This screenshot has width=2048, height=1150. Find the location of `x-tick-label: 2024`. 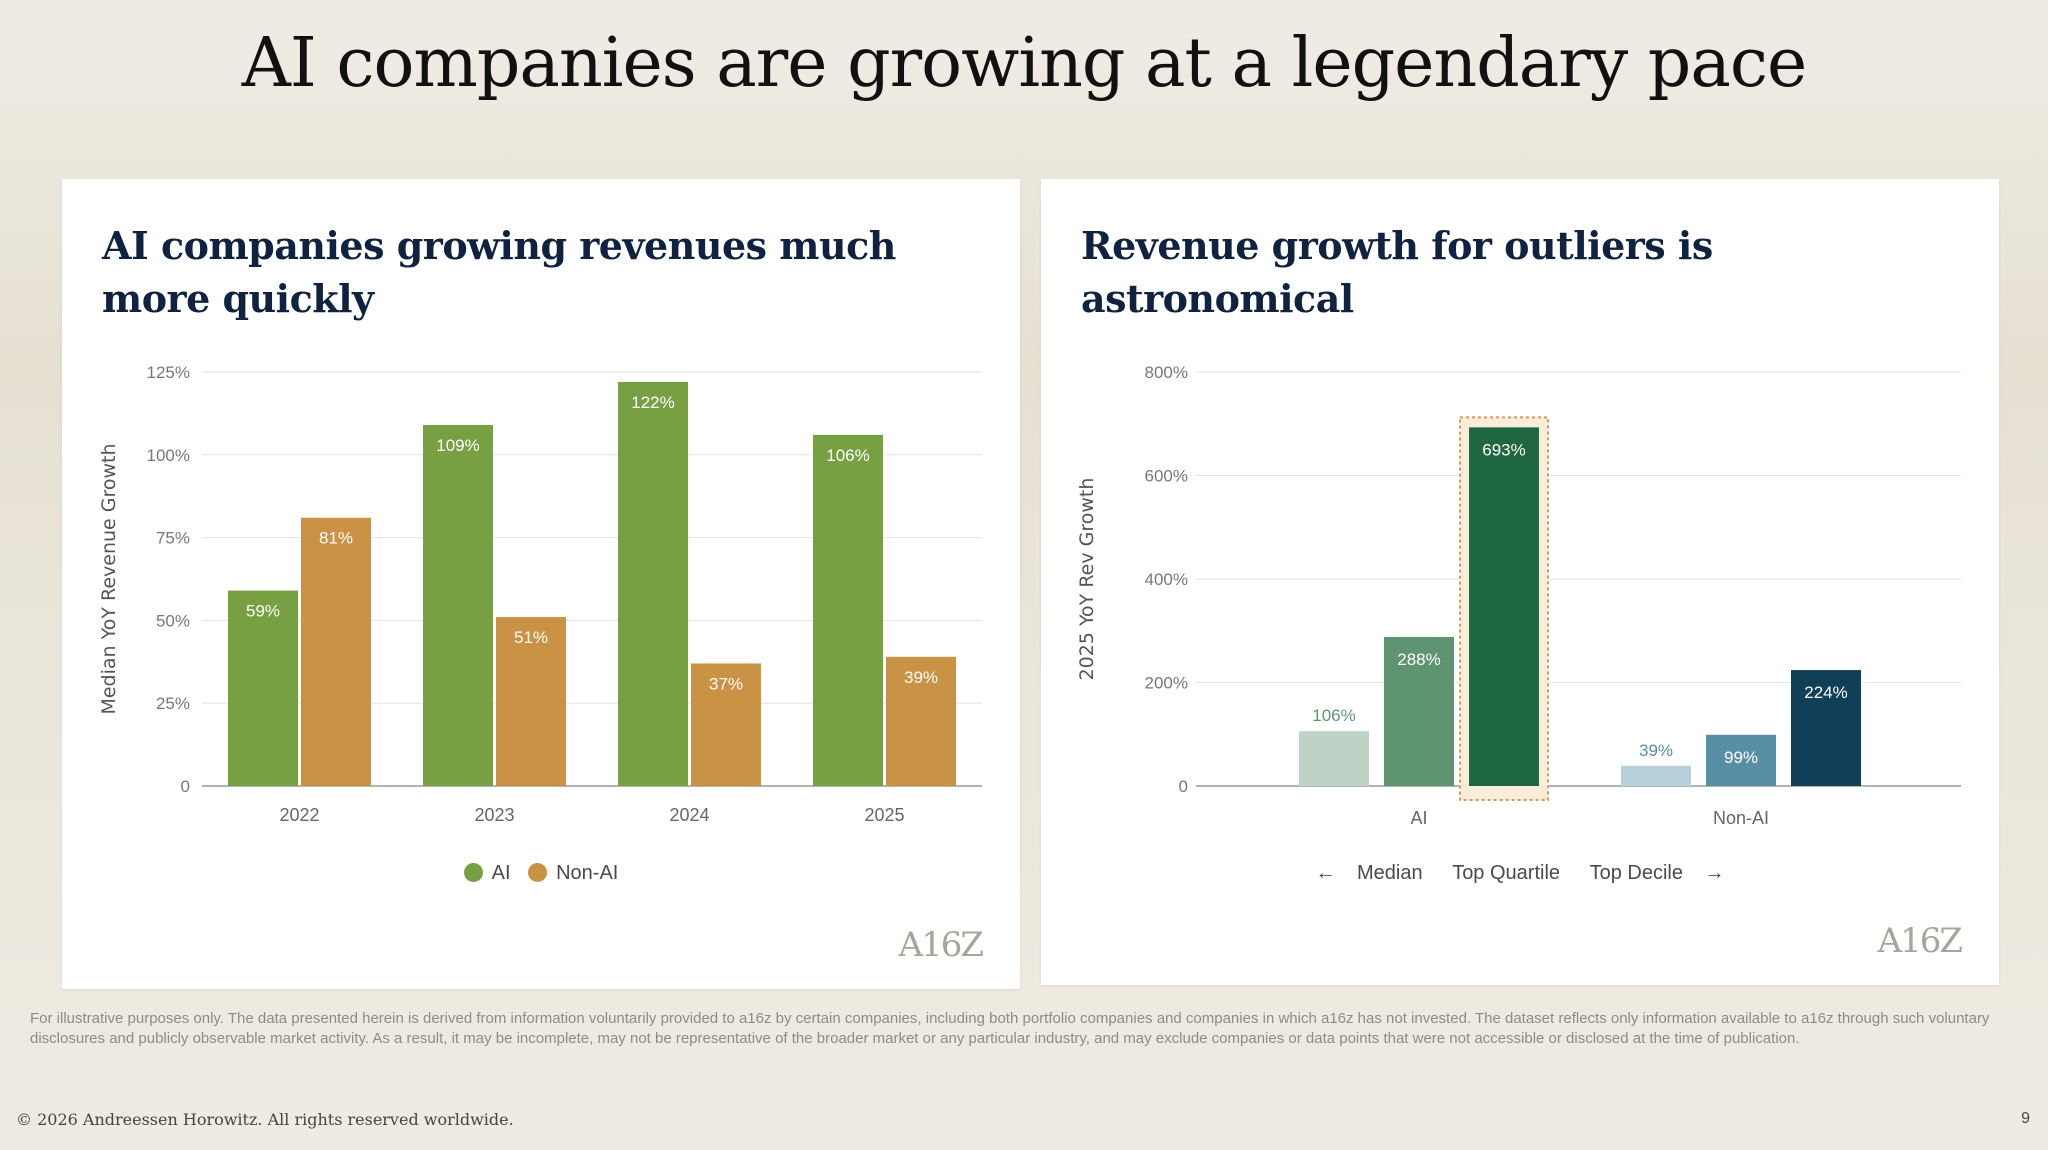

x-tick-label: 2024 is located at coordinates (689, 815).